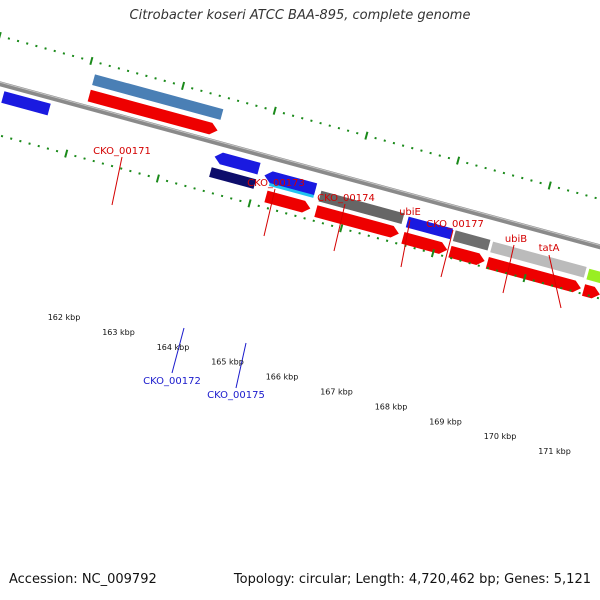  Describe the element at coordinates (172, 381) in the screenshot. I see `feature-label-cko-00172: CKO_00172` at that location.